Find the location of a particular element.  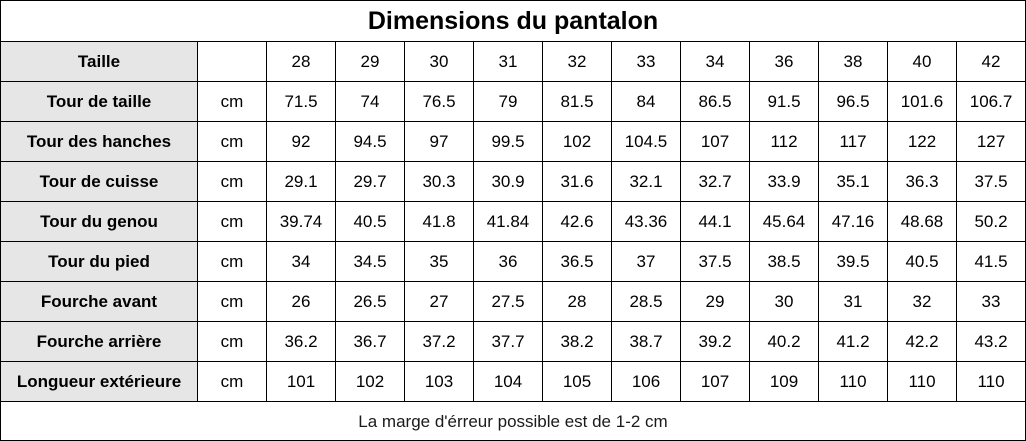

value-cell: 32.1 is located at coordinates (646, 181).